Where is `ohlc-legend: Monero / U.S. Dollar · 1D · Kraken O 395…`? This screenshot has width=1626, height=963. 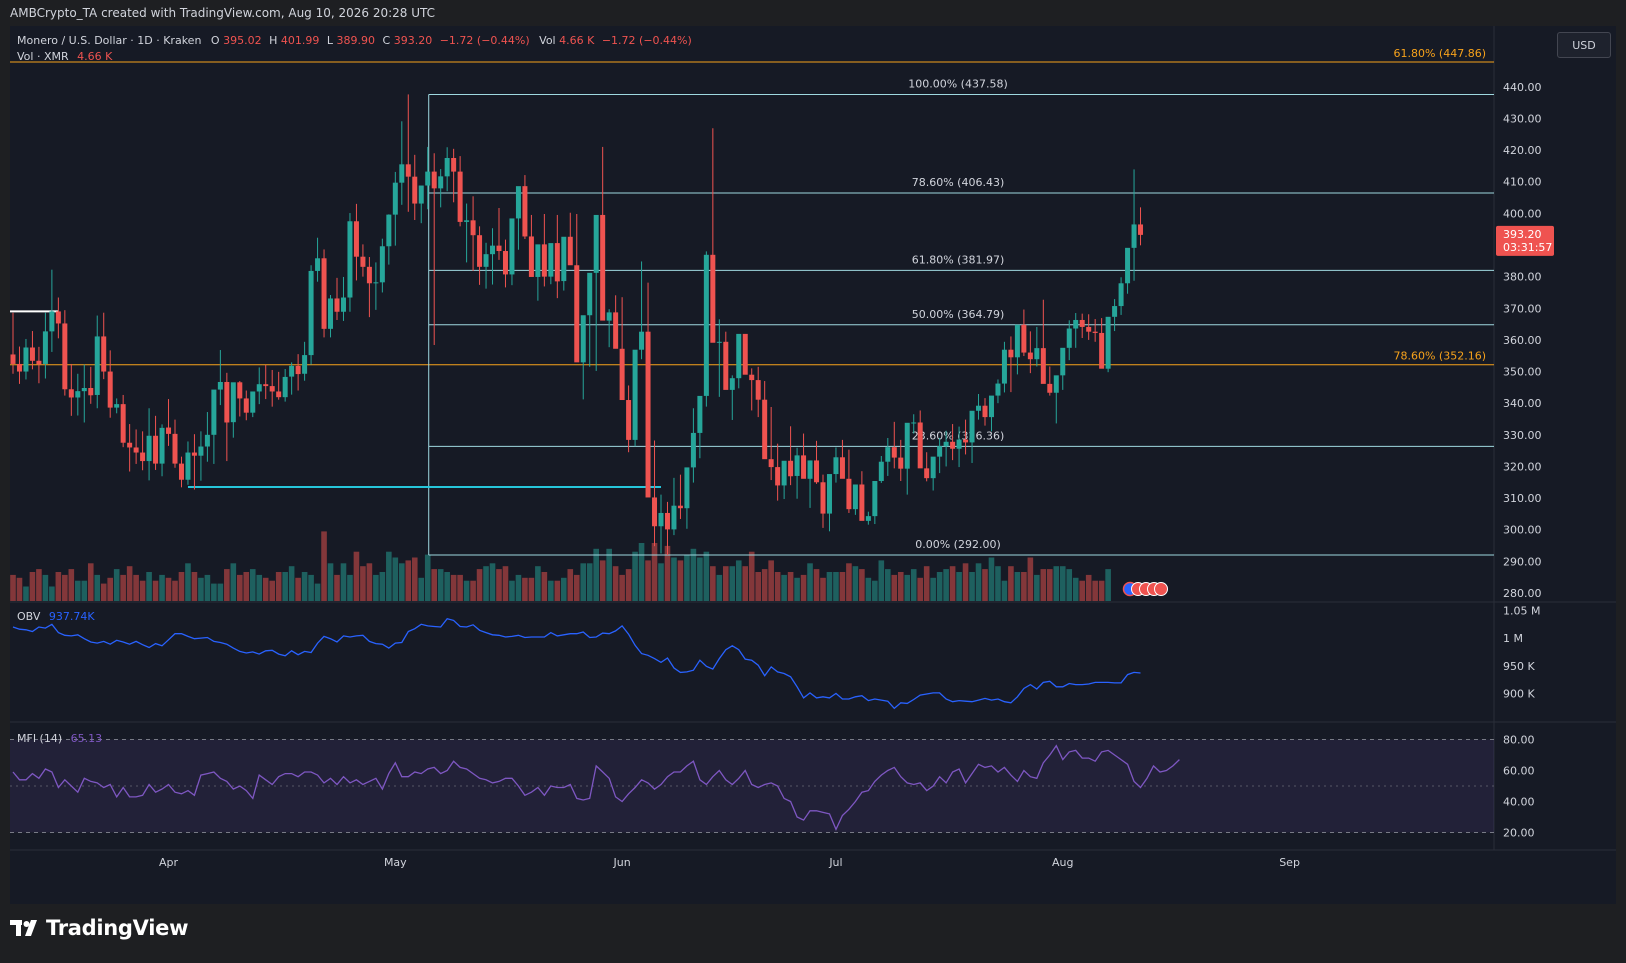 ohlc-legend: Monero / U.S. Dollar · 1D · Kraken O 395… is located at coordinates (354, 40).